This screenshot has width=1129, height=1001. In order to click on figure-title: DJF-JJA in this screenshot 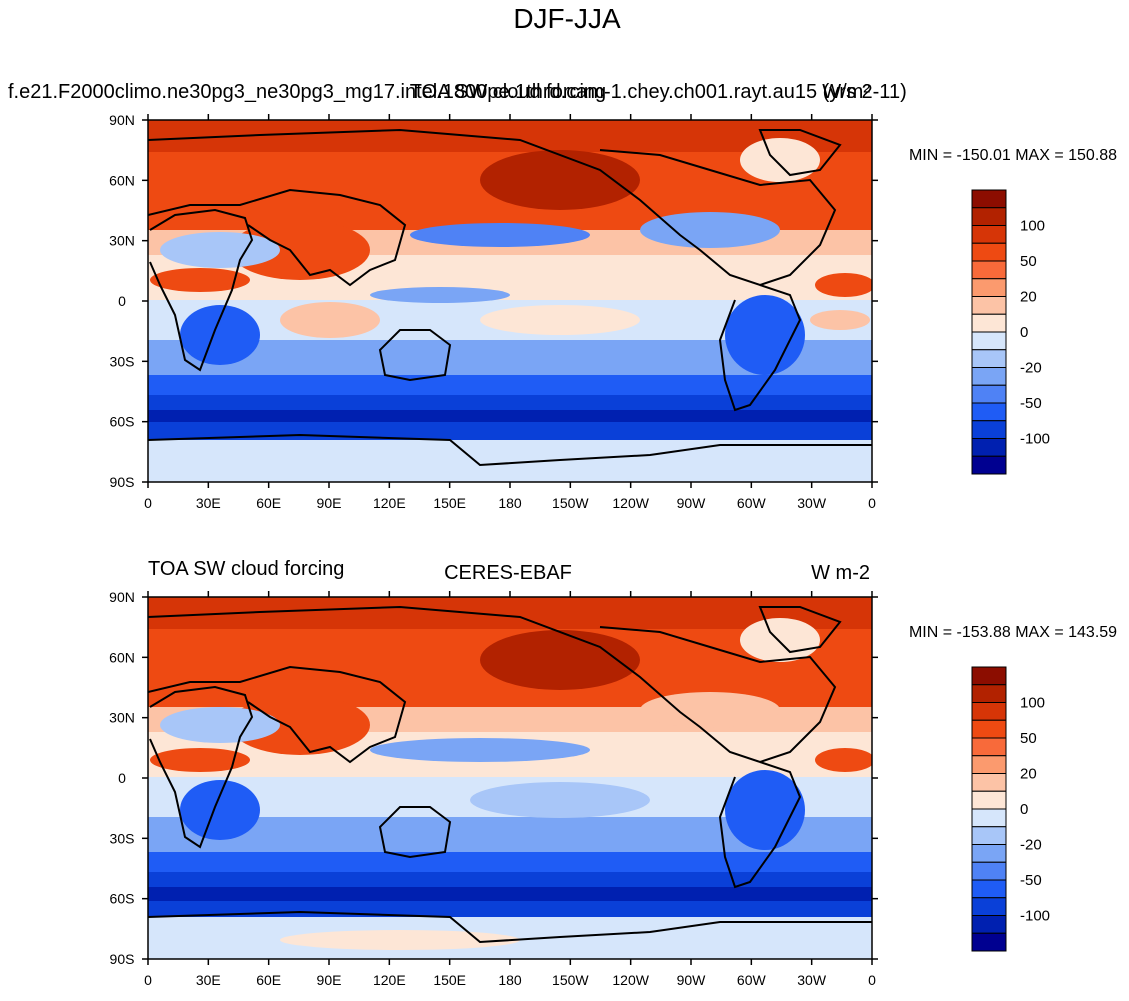, I will do `click(567, 18)`.